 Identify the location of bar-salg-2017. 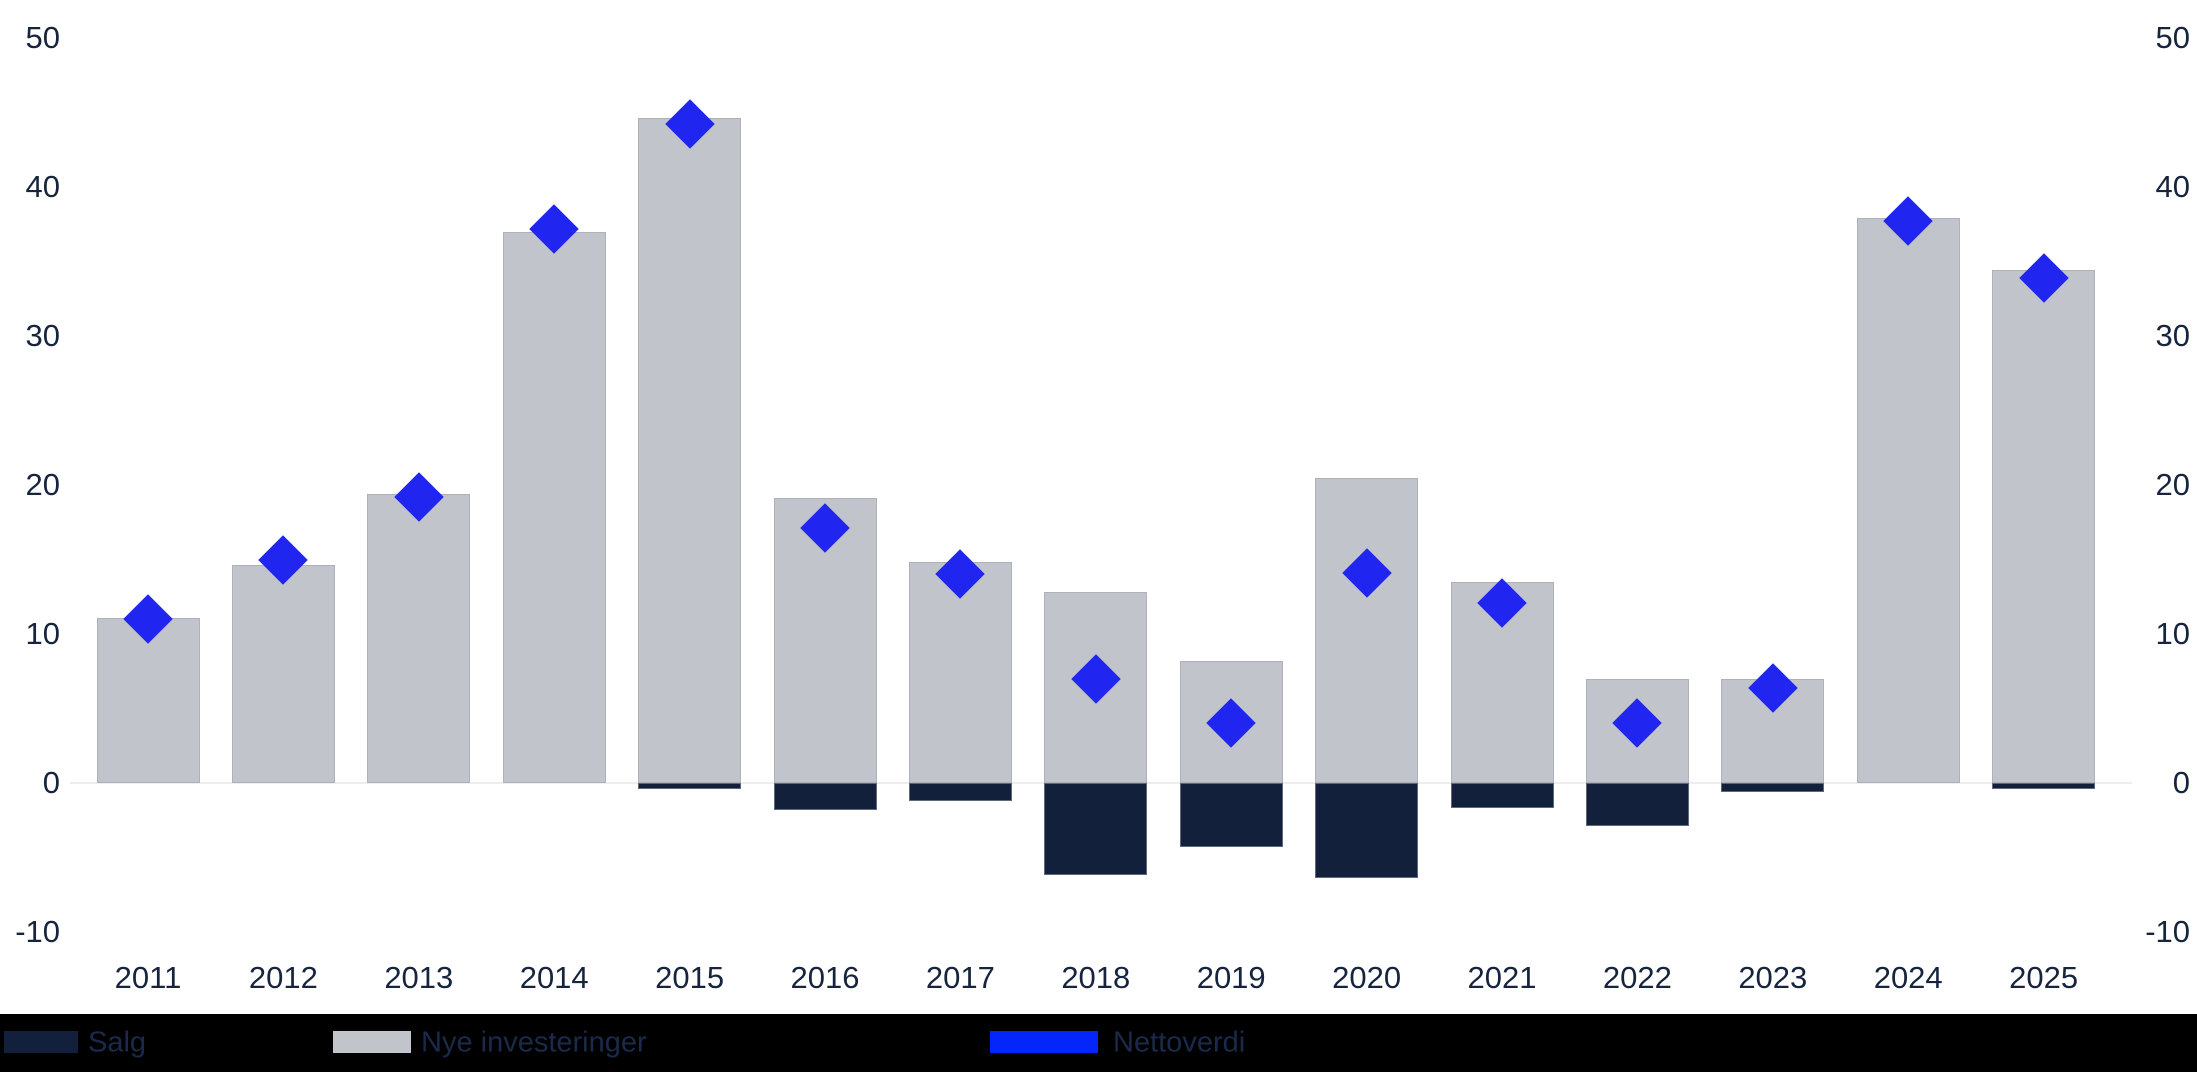
(960, 792).